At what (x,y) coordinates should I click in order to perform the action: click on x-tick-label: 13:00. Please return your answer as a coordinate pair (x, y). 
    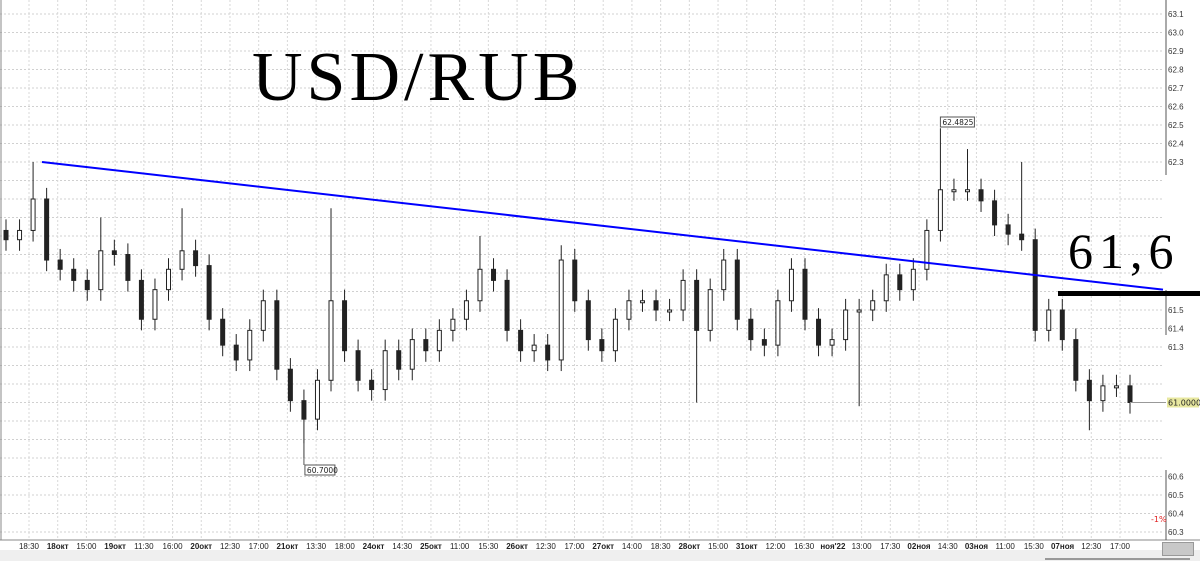
    Looking at the image, I should click on (862, 546).